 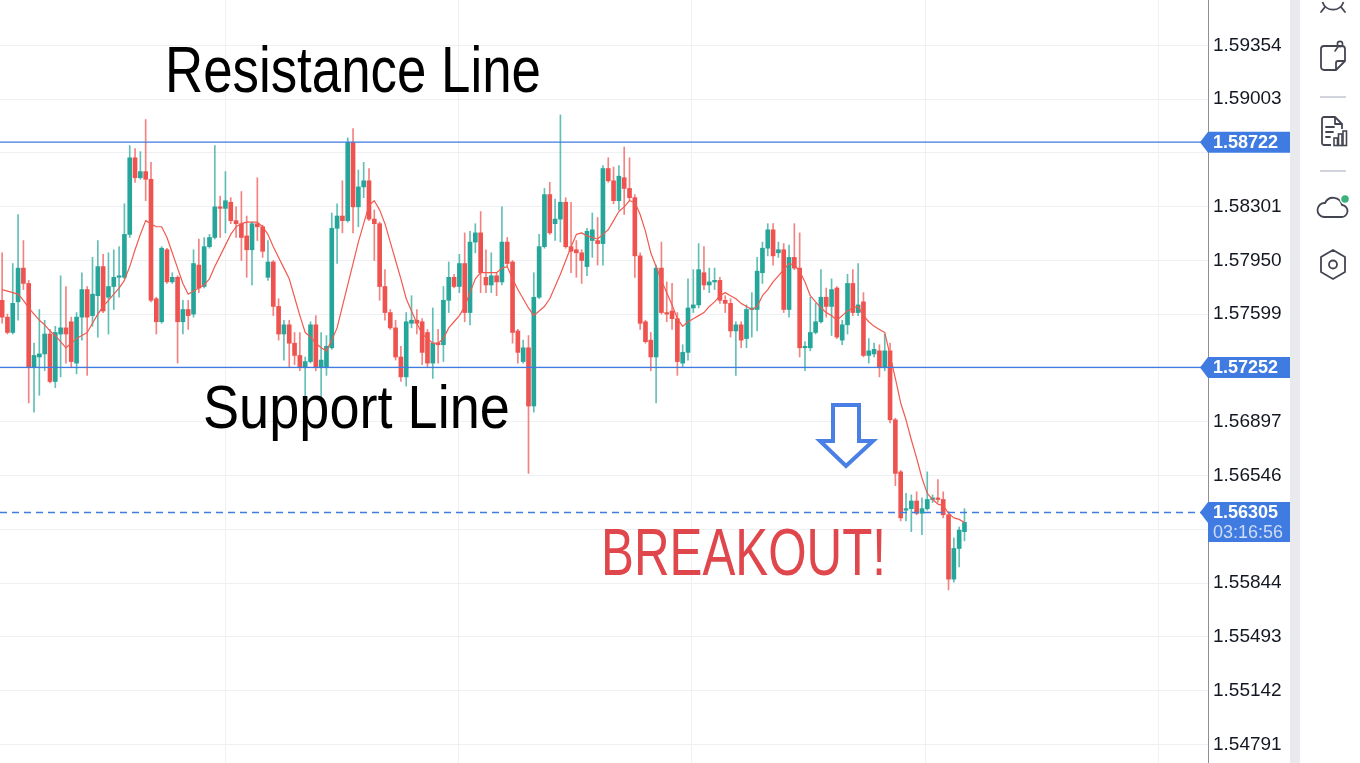 What do you see at coordinates (1247, 421) in the screenshot?
I see `y-tick-label: 1.56897` at bounding box center [1247, 421].